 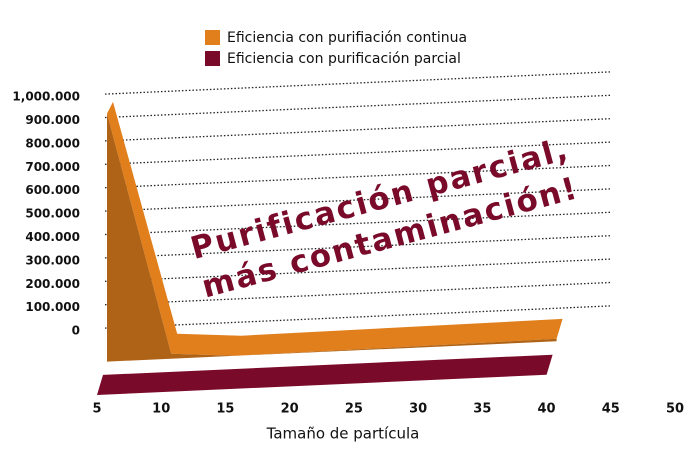 What do you see at coordinates (547, 409) in the screenshot?
I see `x-tick-label: 40` at bounding box center [547, 409].